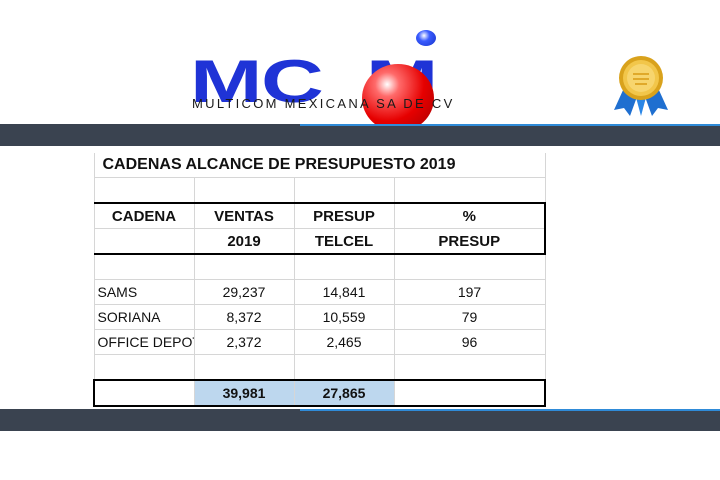  Describe the element at coordinates (510, 125) in the screenshot. I see `header-bar-accent` at that location.